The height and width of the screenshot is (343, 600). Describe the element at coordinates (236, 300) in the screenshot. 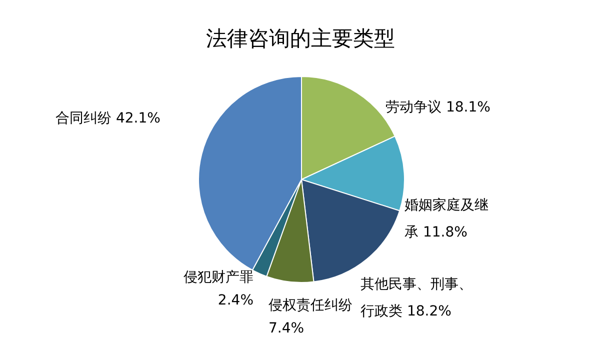

I see `data-label: 2.4%` at that location.